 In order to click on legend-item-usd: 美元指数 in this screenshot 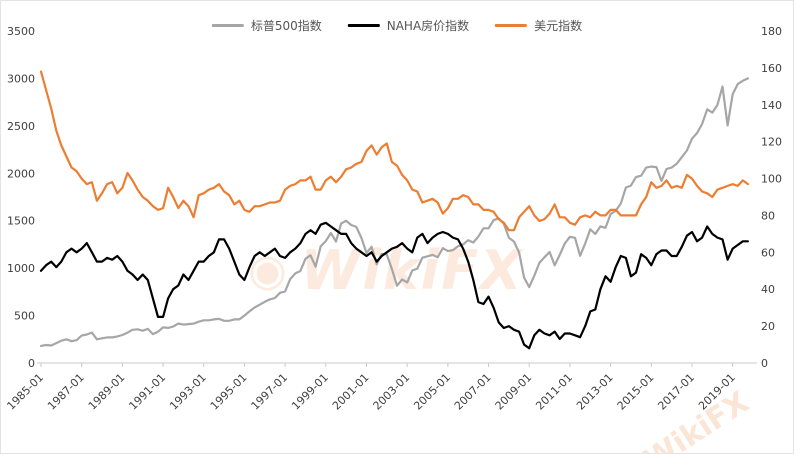, I will do `click(538, 25)`.